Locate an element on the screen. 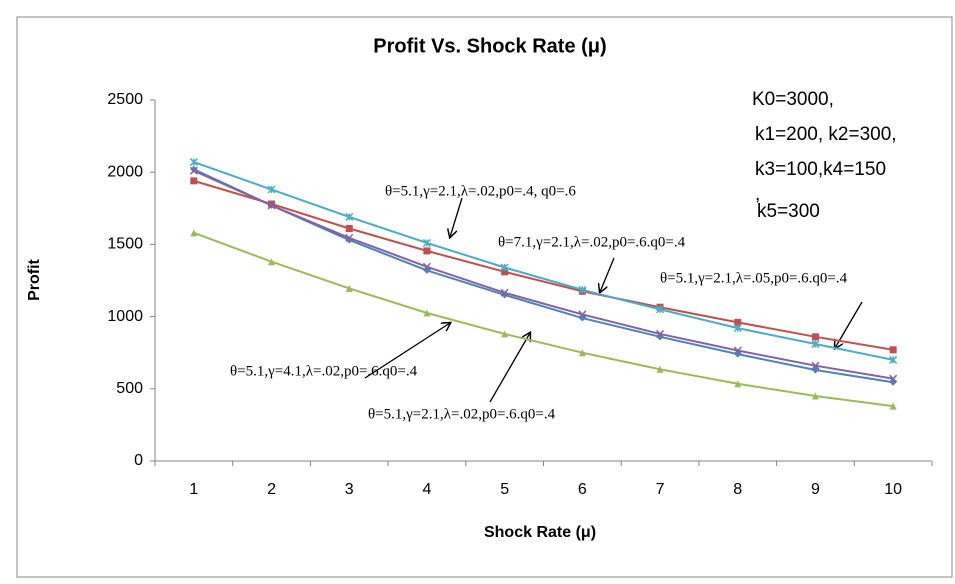 The width and height of the screenshot is (955, 584). parameter: k1=200, k2=300, is located at coordinates (826, 134).